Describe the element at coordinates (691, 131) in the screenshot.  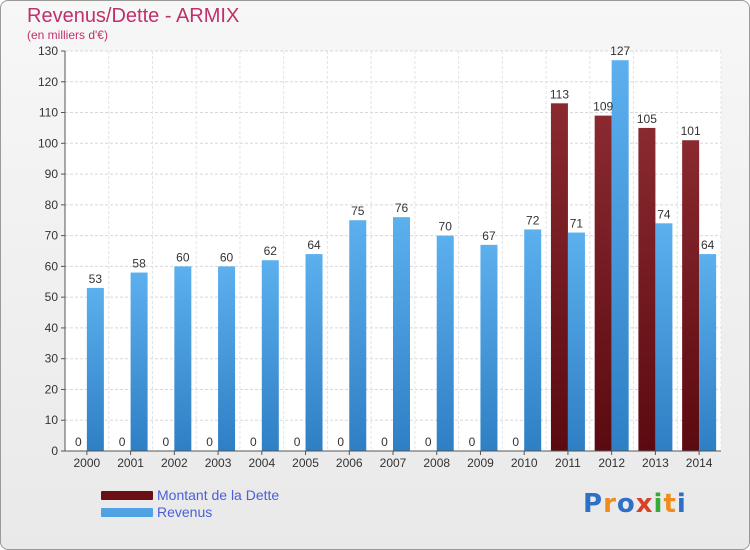
I see `value-label-dette-2014: 101` at that location.